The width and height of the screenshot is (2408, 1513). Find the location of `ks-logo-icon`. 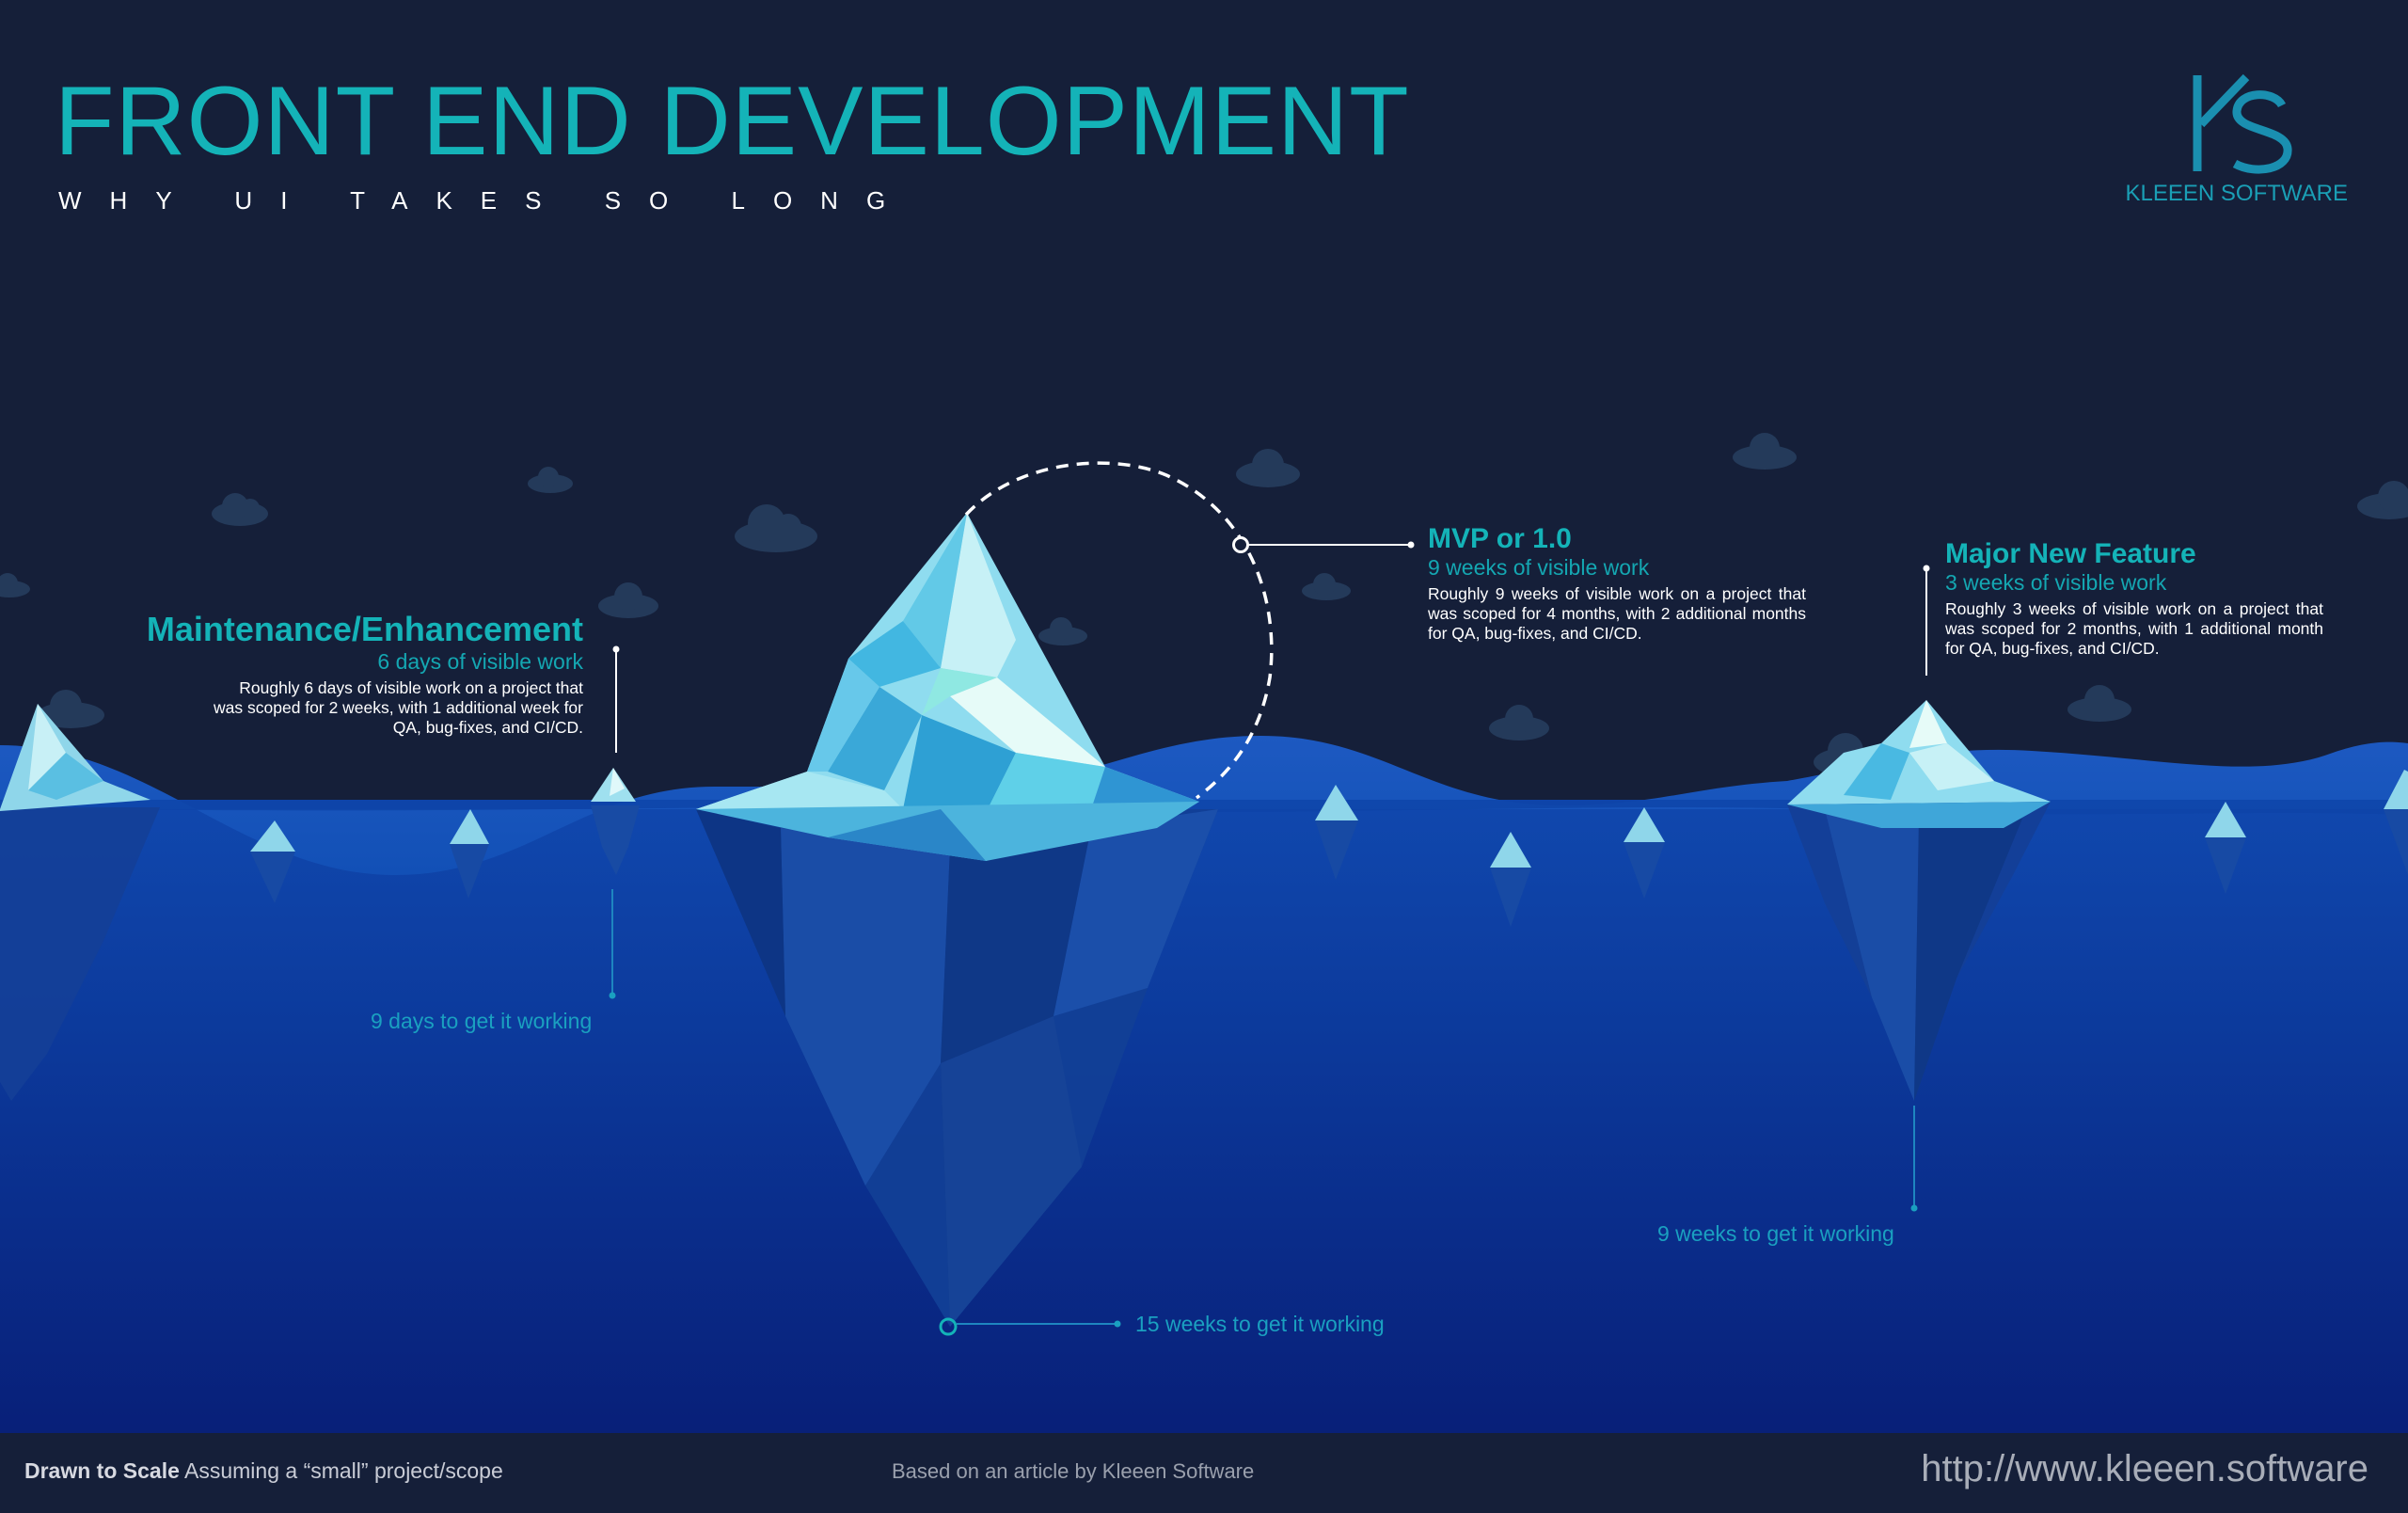

ks-logo-icon is located at coordinates (2242, 123).